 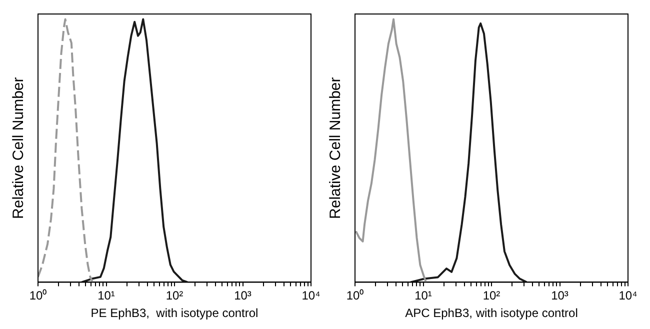 I want to click on x-axis-title: APC EphB3, with isotype control, so click(x=491, y=313).